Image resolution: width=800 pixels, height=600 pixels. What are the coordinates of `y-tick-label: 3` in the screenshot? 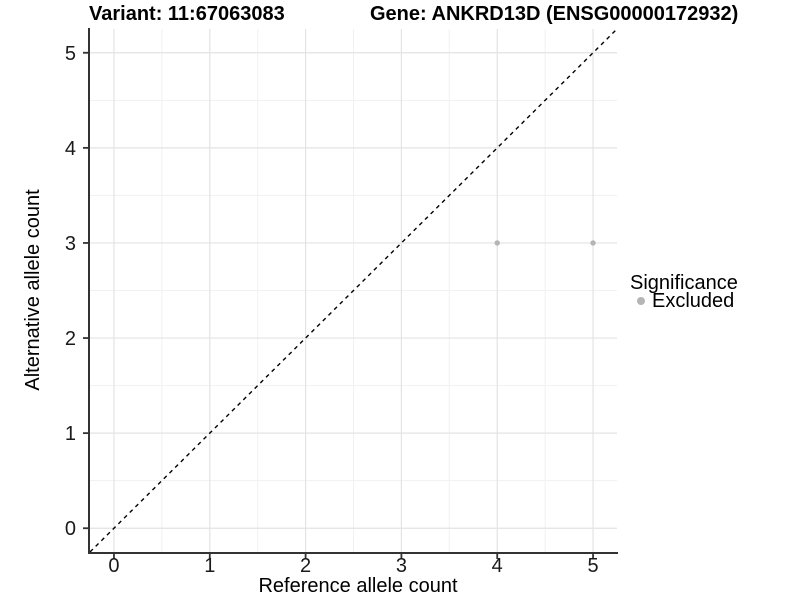 It's located at (70, 244).